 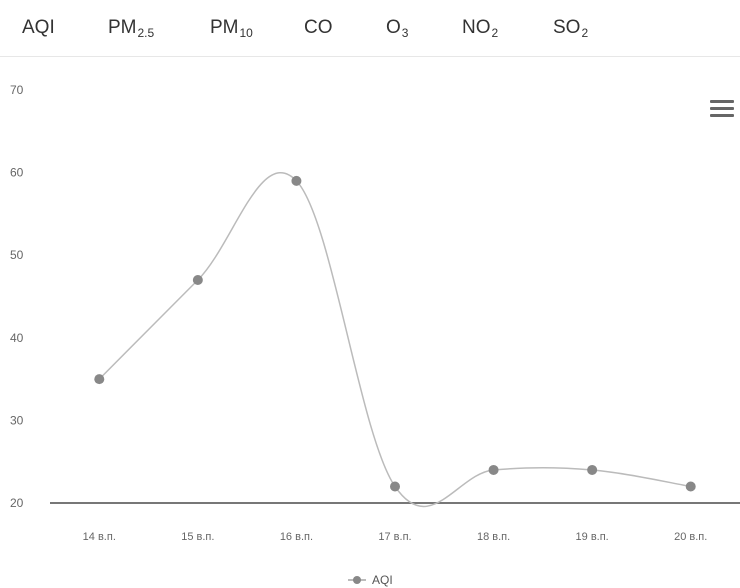 What do you see at coordinates (224, 27) in the screenshot?
I see `tab-pm10-label: PM` at bounding box center [224, 27].